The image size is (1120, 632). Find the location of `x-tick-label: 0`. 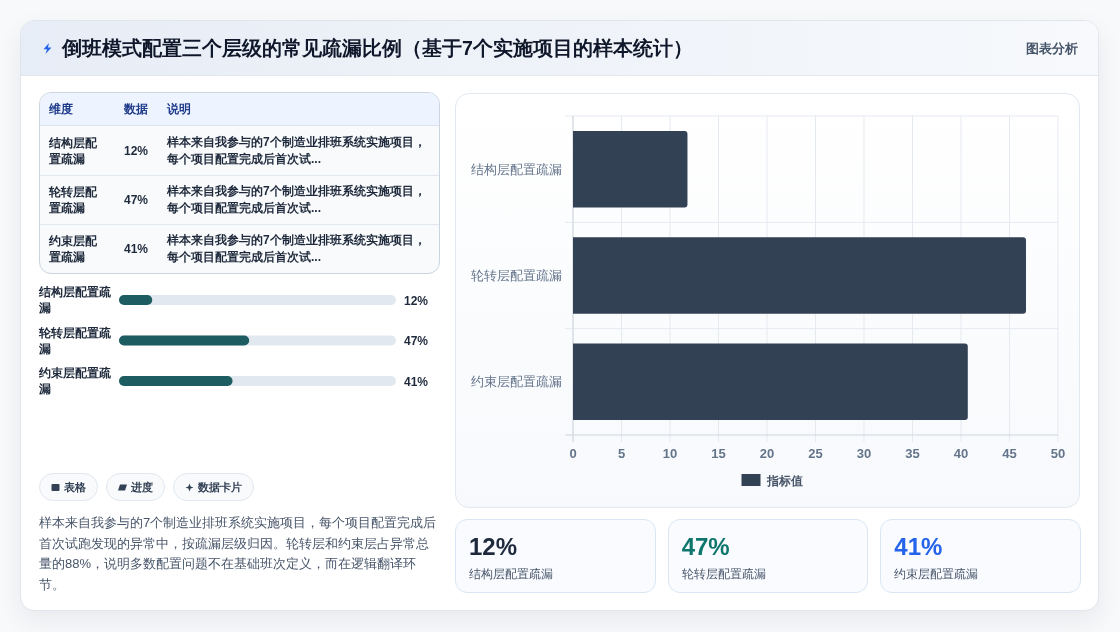

x-tick-label: 0 is located at coordinates (573, 453).